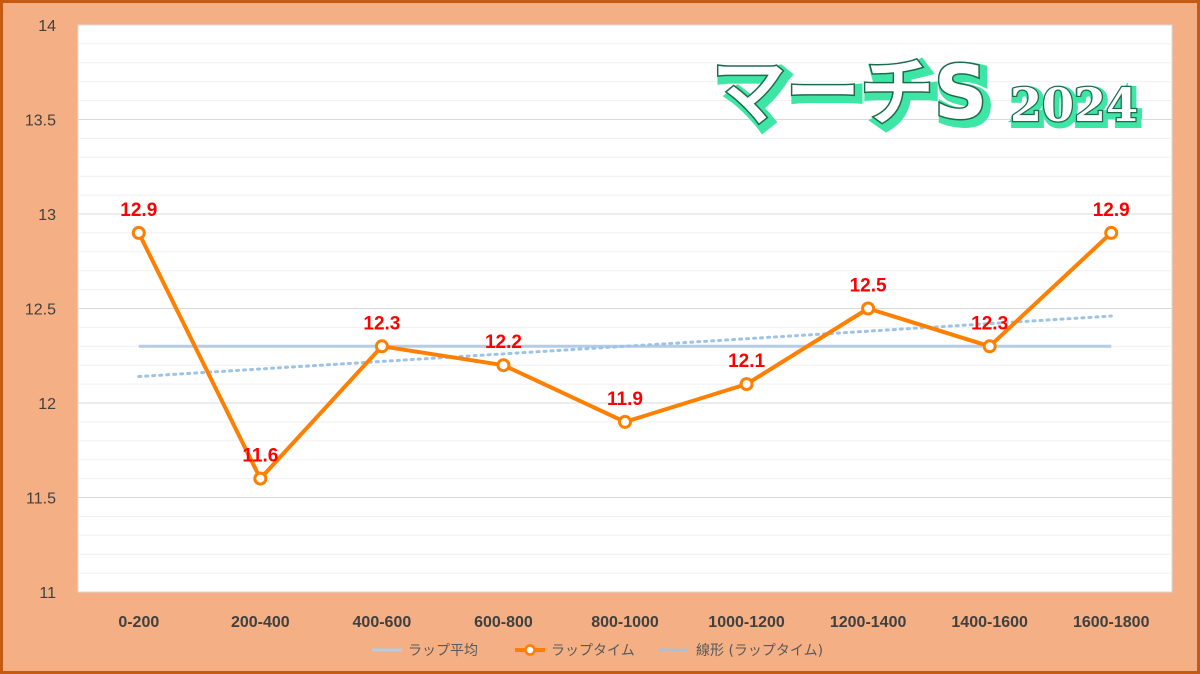 This screenshot has width=1200, height=674. What do you see at coordinates (503, 342) in the screenshot?
I see `data-label: 12.2` at bounding box center [503, 342].